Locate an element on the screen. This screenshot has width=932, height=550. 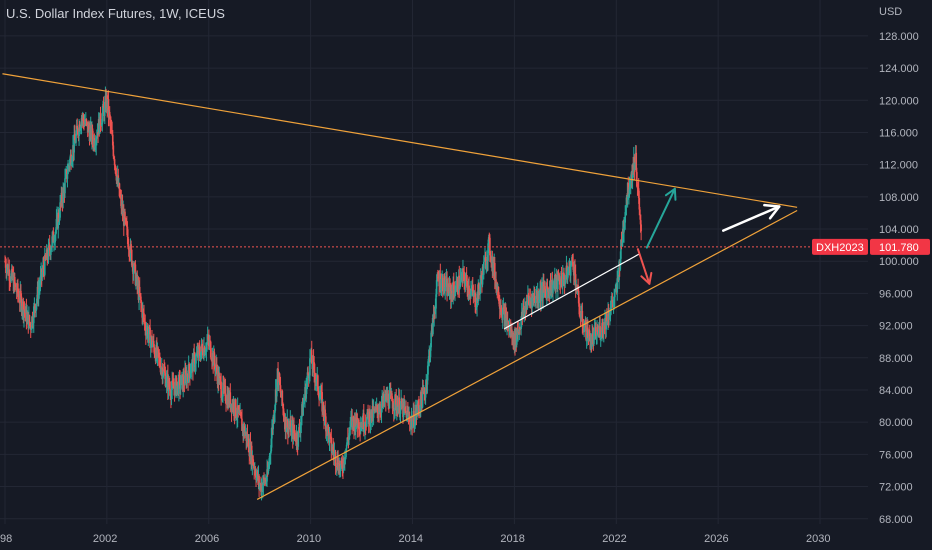
white-channel-line is located at coordinates (571, 291).